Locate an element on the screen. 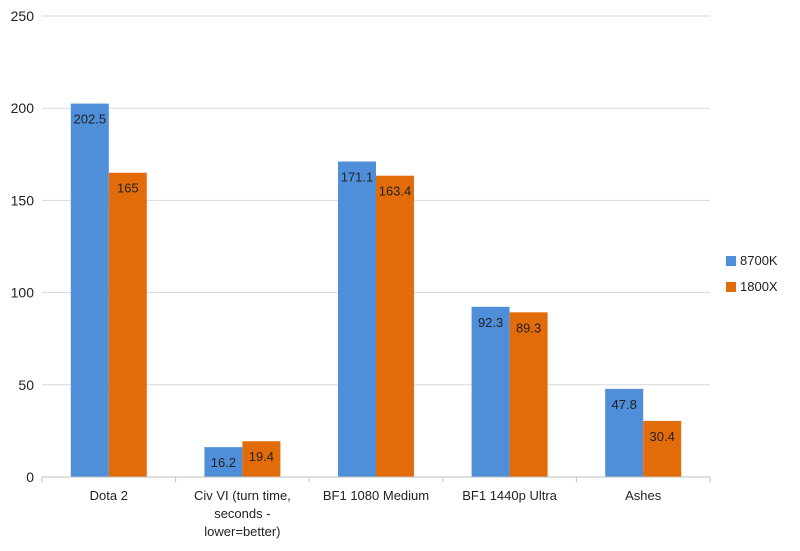 Image resolution: width=800 pixels, height=551 pixels. x-category-label: lower=better) is located at coordinates (242, 531).